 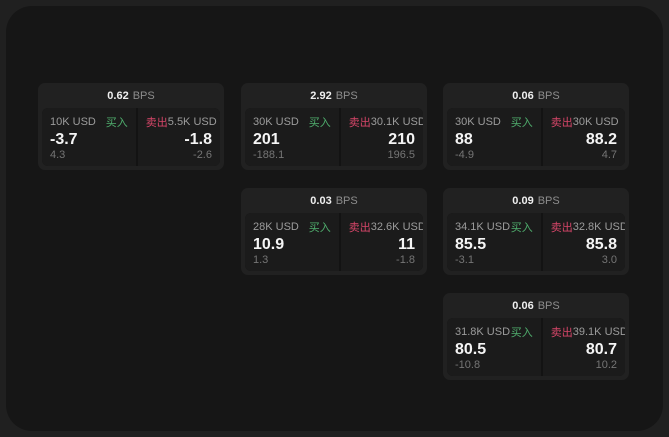 What do you see at coordinates (583, 242) in the screenshot?
I see `sell-panel: 卖出 32.8K USD 85.8 3.0` at bounding box center [583, 242].